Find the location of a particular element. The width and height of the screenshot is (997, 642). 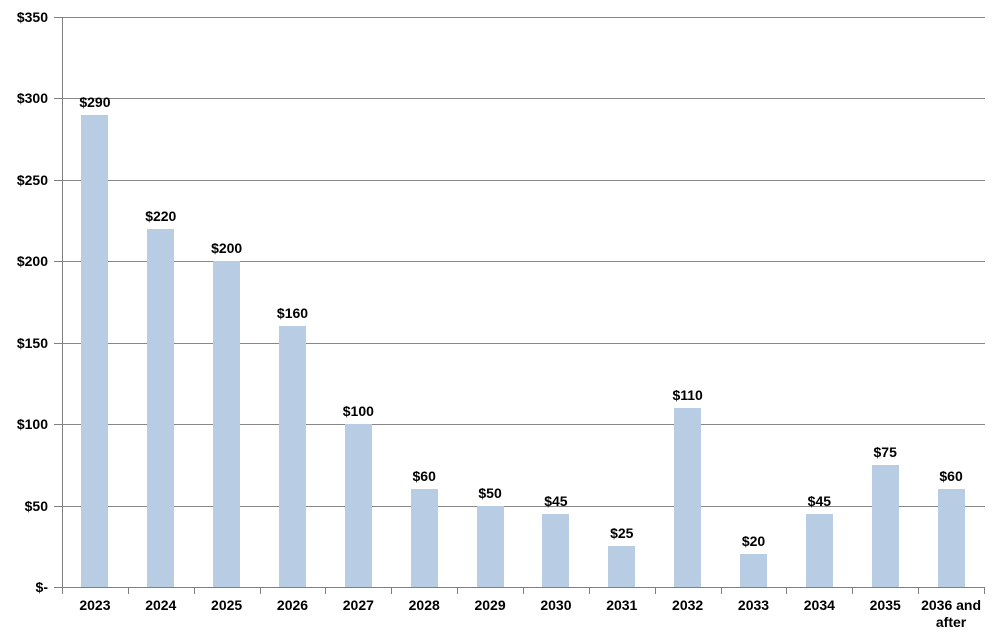

x-tick-label: 2025 is located at coordinates (227, 605).